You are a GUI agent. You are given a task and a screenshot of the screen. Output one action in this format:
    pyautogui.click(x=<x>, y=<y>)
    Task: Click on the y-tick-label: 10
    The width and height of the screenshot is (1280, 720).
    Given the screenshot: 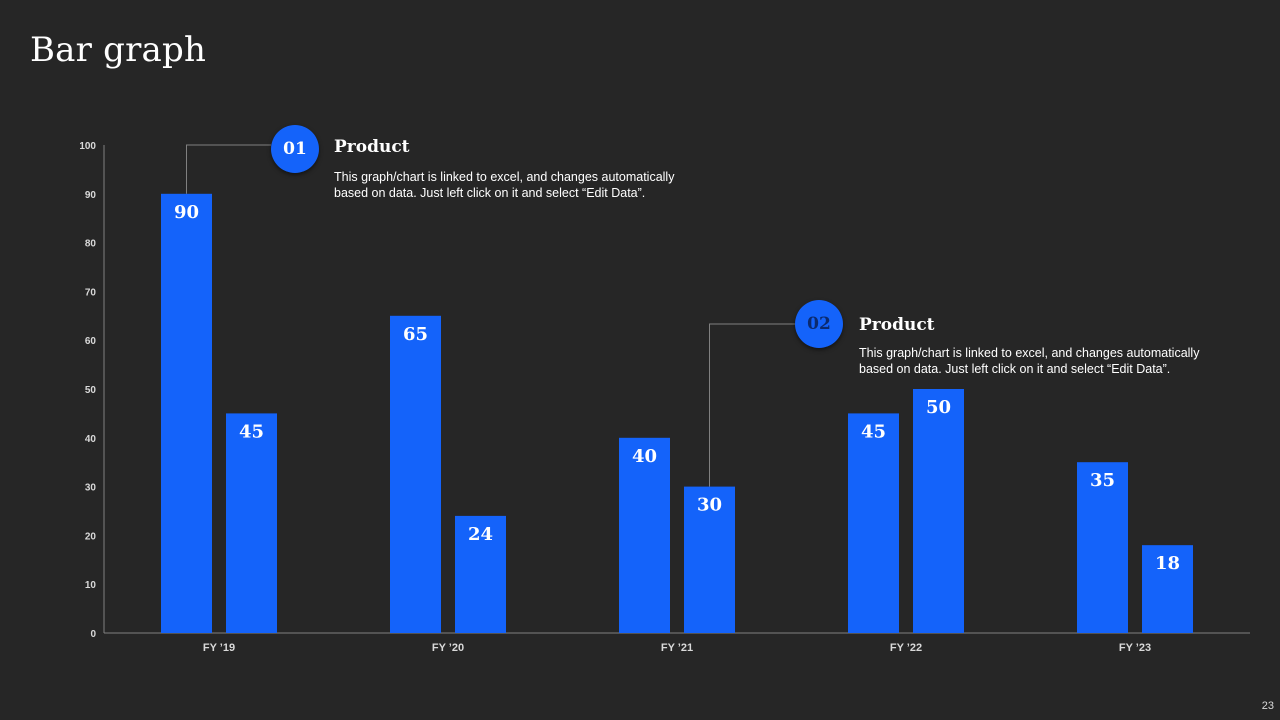 What is the action you would take?
    pyautogui.click(x=91, y=585)
    